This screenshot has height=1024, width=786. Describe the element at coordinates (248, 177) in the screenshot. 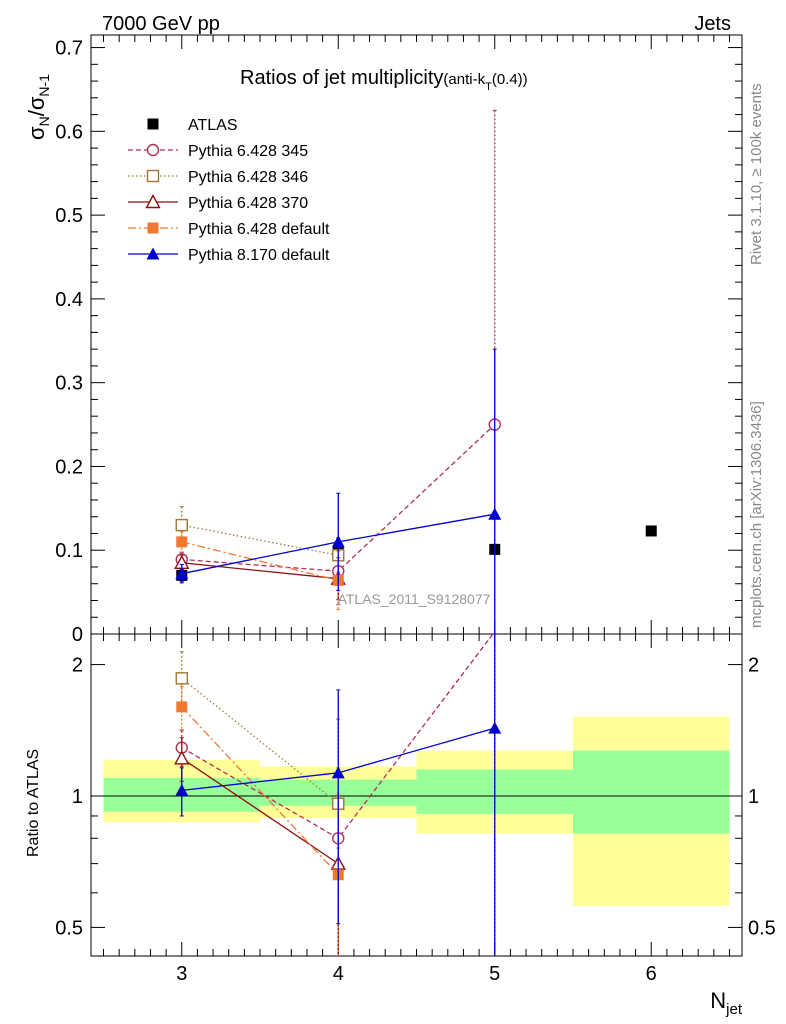

I see `legend-label: Pythia 6.428 346` at that location.